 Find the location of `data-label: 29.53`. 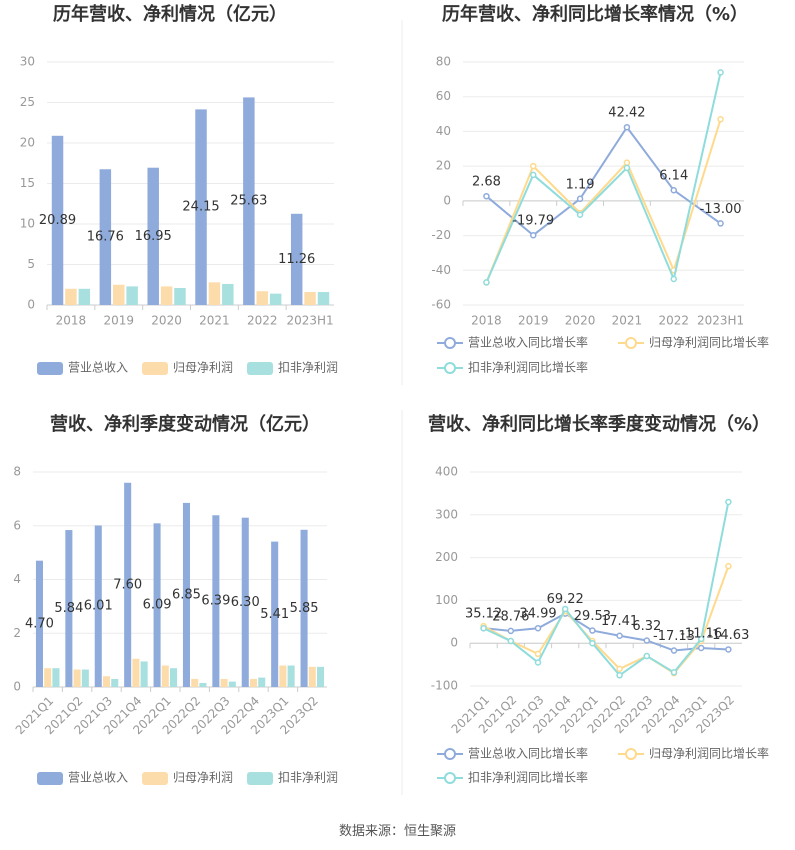

data-label: 29.53 is located at coordinates (592, 616).